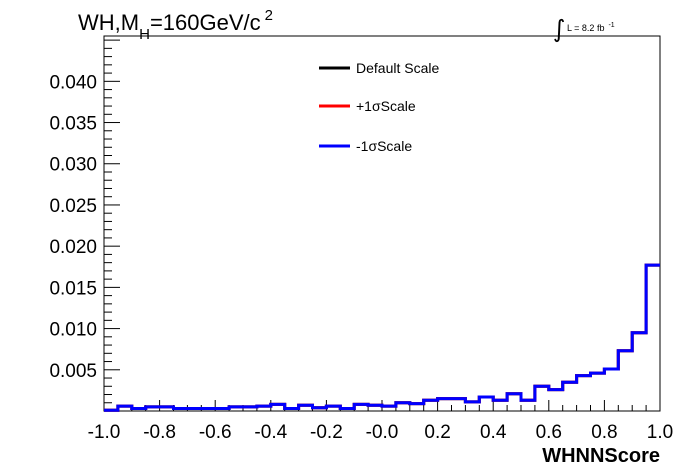 Image resolution: width=696 pixels, height=472 pixels. Describe the element at coordinates (493, 432) in the screenshot. I see `x-tick-label: 0.4` at that location.